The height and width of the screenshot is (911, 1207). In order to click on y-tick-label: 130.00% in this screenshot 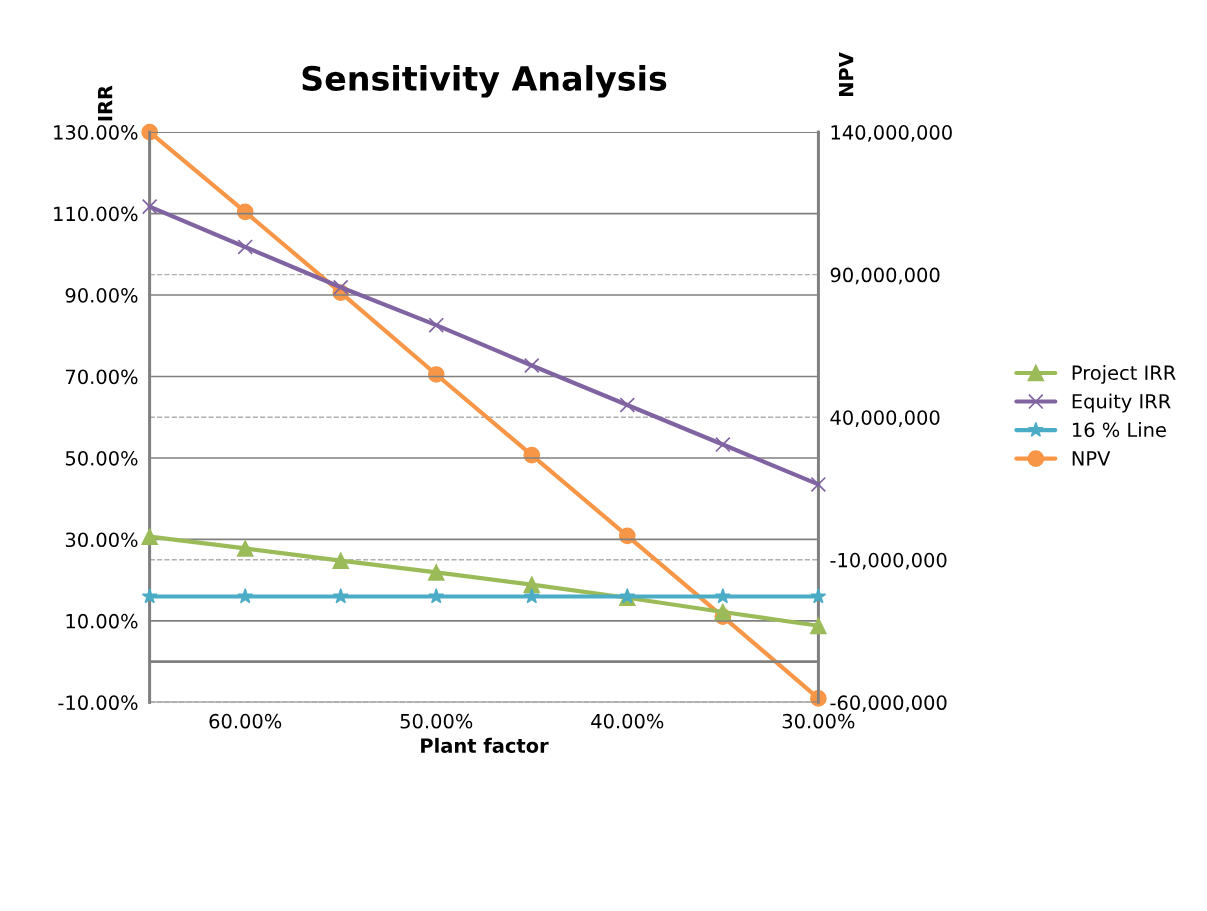, I will do `click(96, 132)`.